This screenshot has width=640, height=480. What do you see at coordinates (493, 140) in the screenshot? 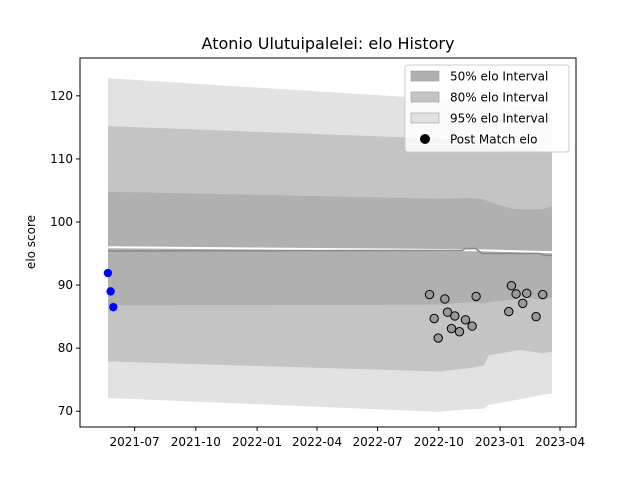
I see `legend-label: Post Match elo` at bounding box center [493, 140].